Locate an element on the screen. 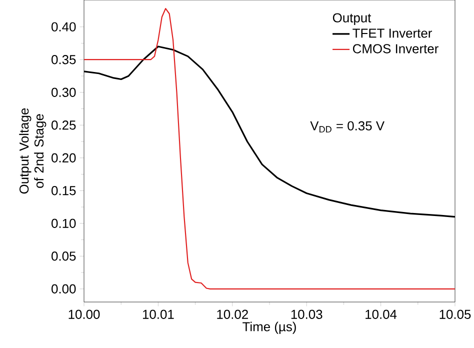 This screenshot has width=474, height=348. y-tick-label: 0.00 is located at coordinates (64, 289).